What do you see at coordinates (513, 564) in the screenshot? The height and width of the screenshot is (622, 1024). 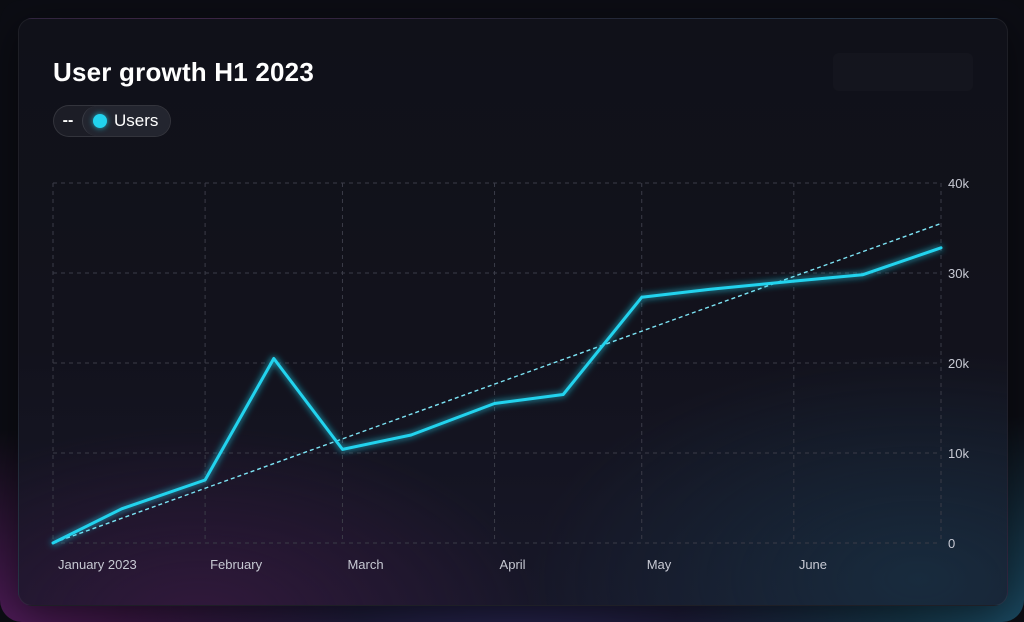 I see `x-tick-label: April` at bounding box center [513, 564].